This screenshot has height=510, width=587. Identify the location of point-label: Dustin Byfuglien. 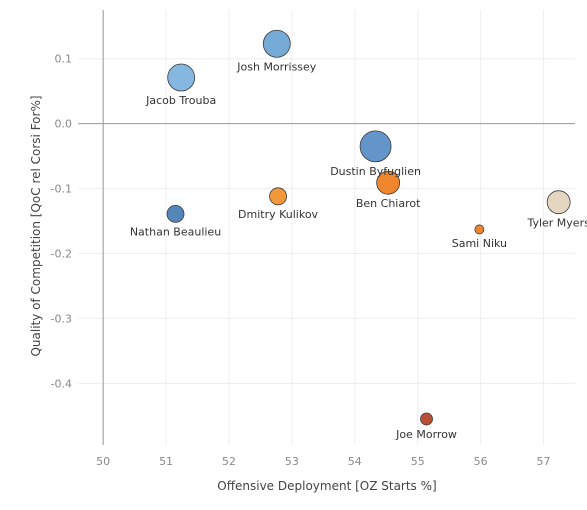
(375, 171).